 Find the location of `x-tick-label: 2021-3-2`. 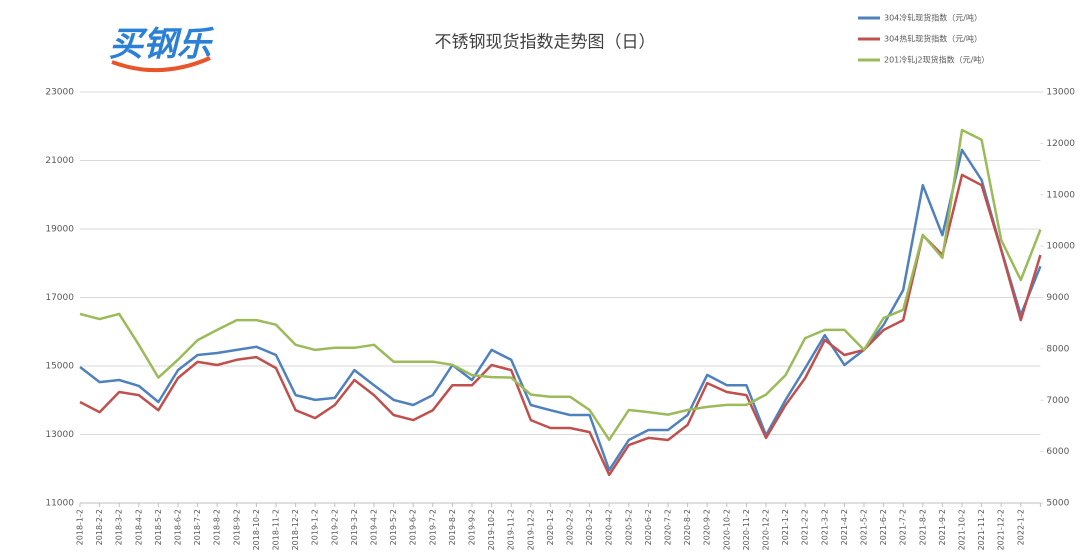

x-tick-label: 2021-3-2 is located at coordinates (824, 527).